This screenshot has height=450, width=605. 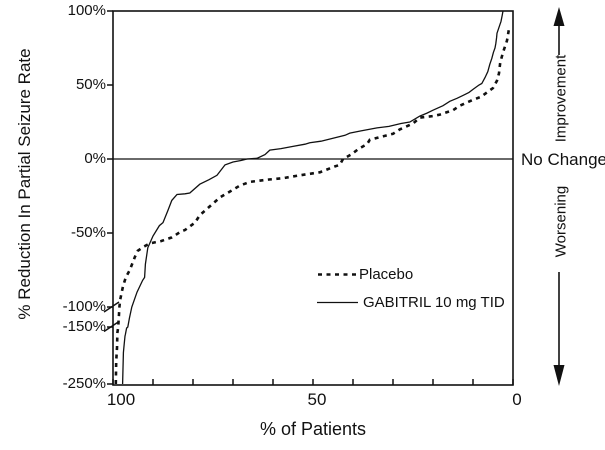 What do you see at coordinates (95, 158) in the screenshot?
I see `y-tick-label: 0%` at bounding box center [95, 158].